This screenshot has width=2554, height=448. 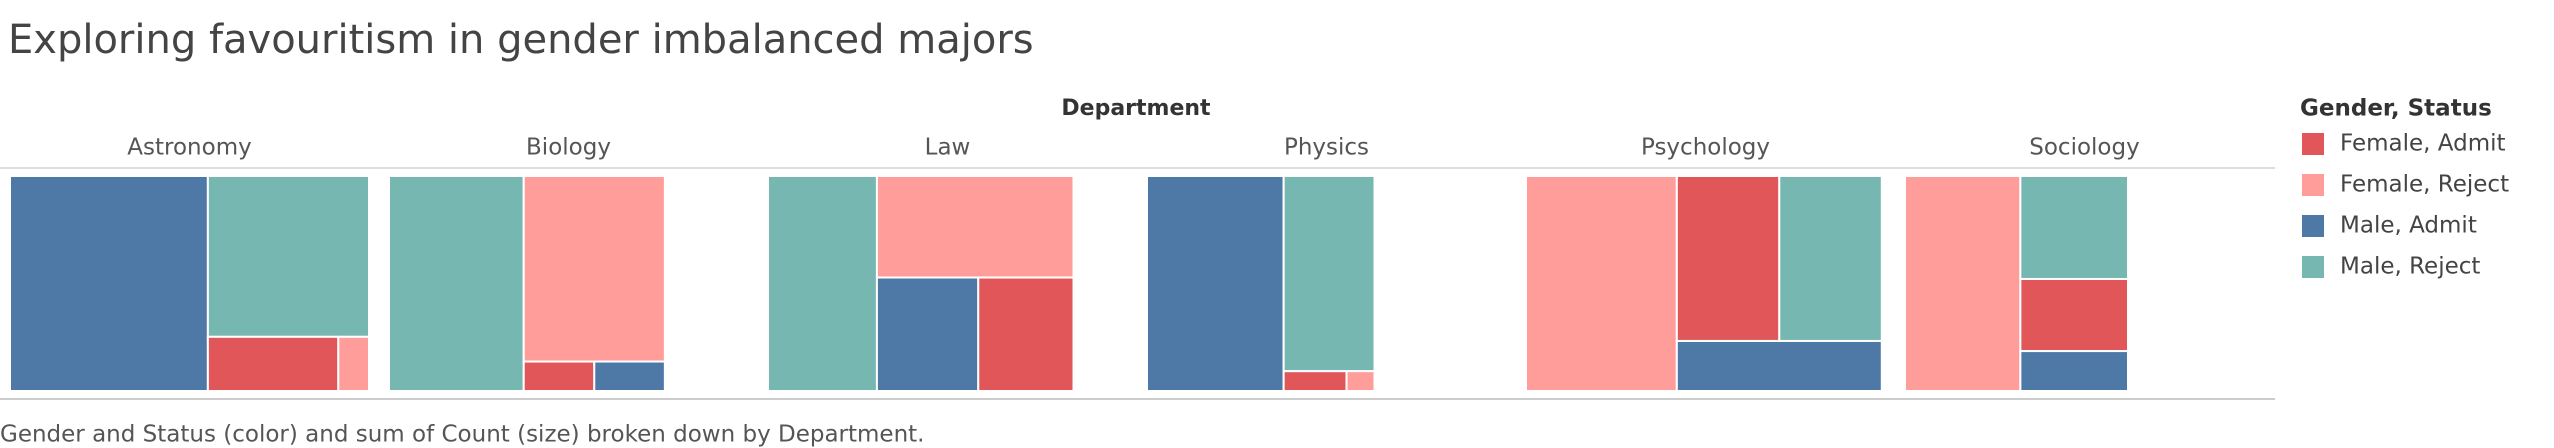 I want to click on legend-label: Male, Admit, so click(x=2408, y=226).